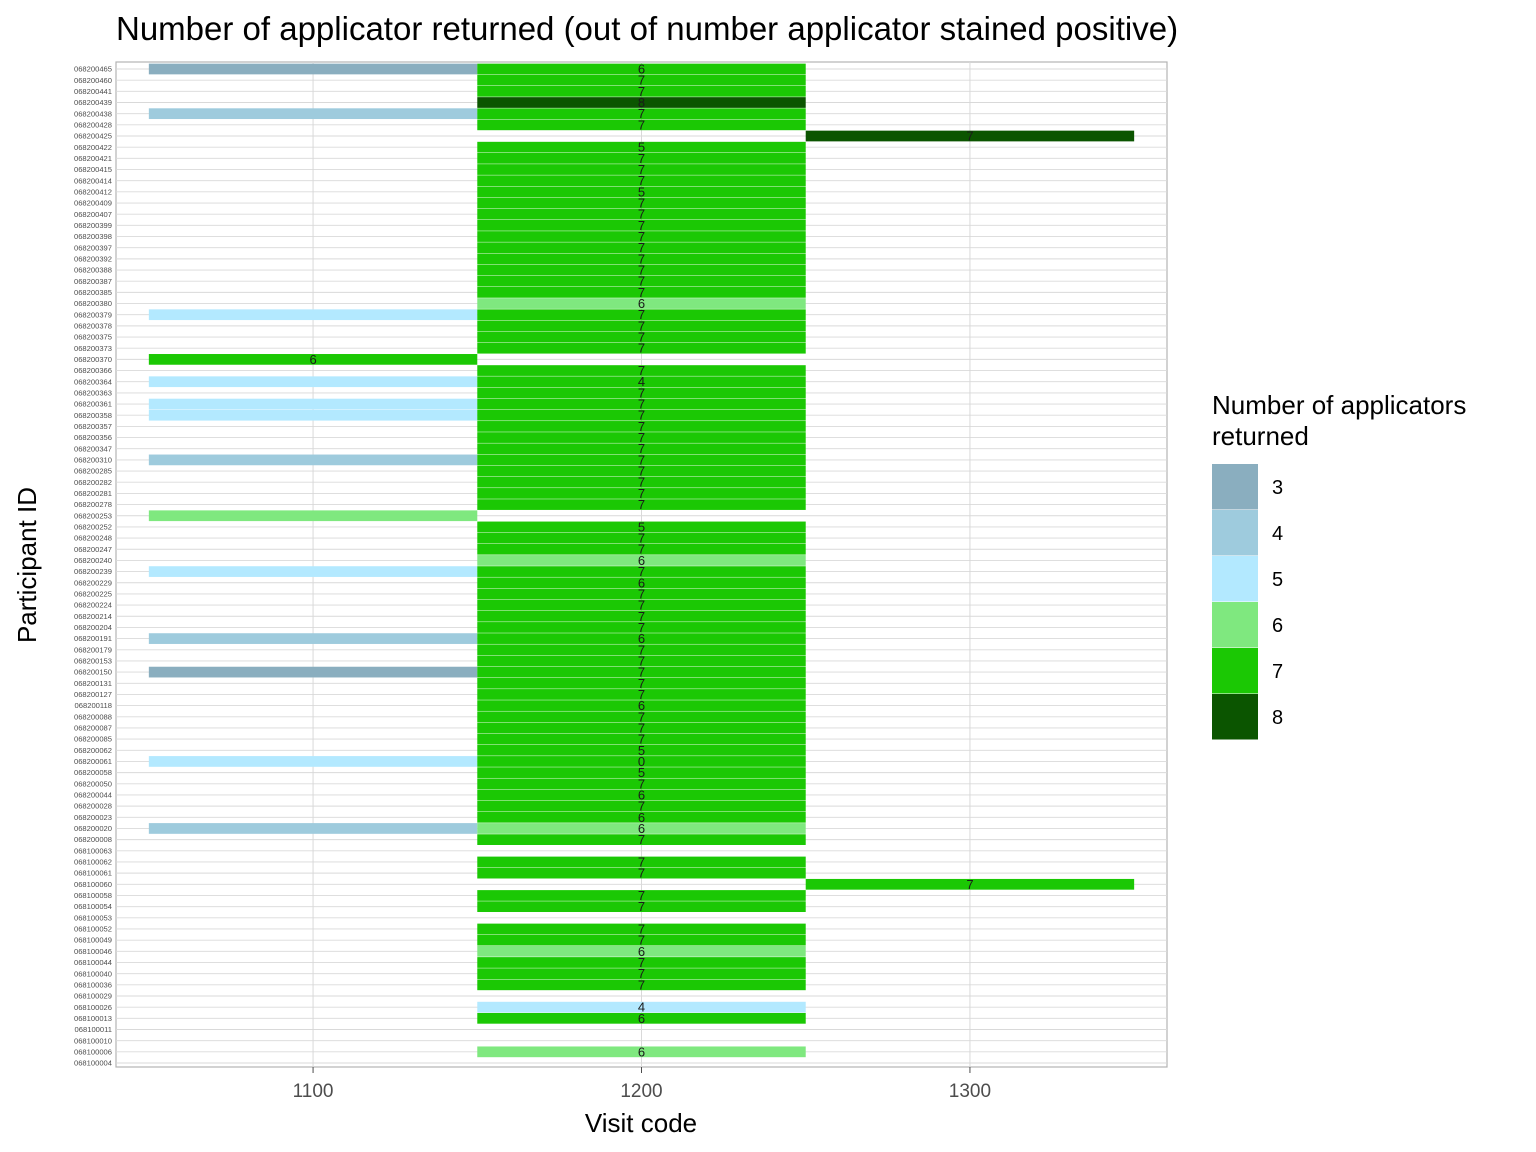 Image resolution: width=1536 pixels, height=1152 pixels. I want to click on y-tick-label: 068200224, so click(93, 605).